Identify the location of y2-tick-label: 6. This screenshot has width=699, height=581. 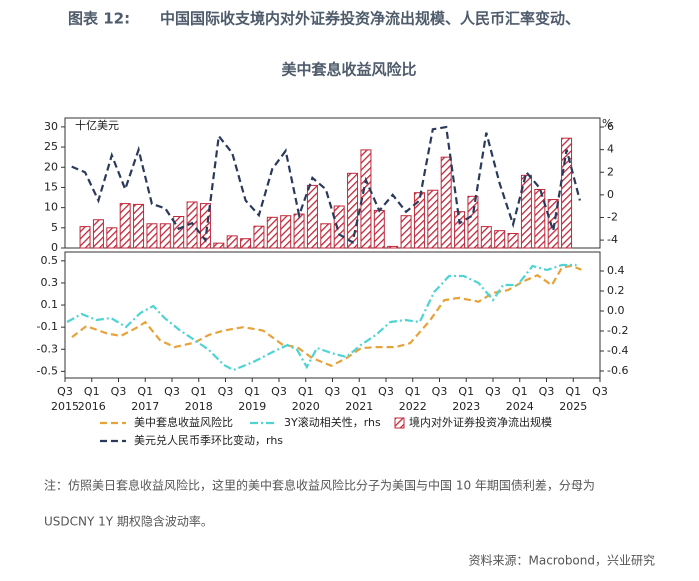
(610, 126).